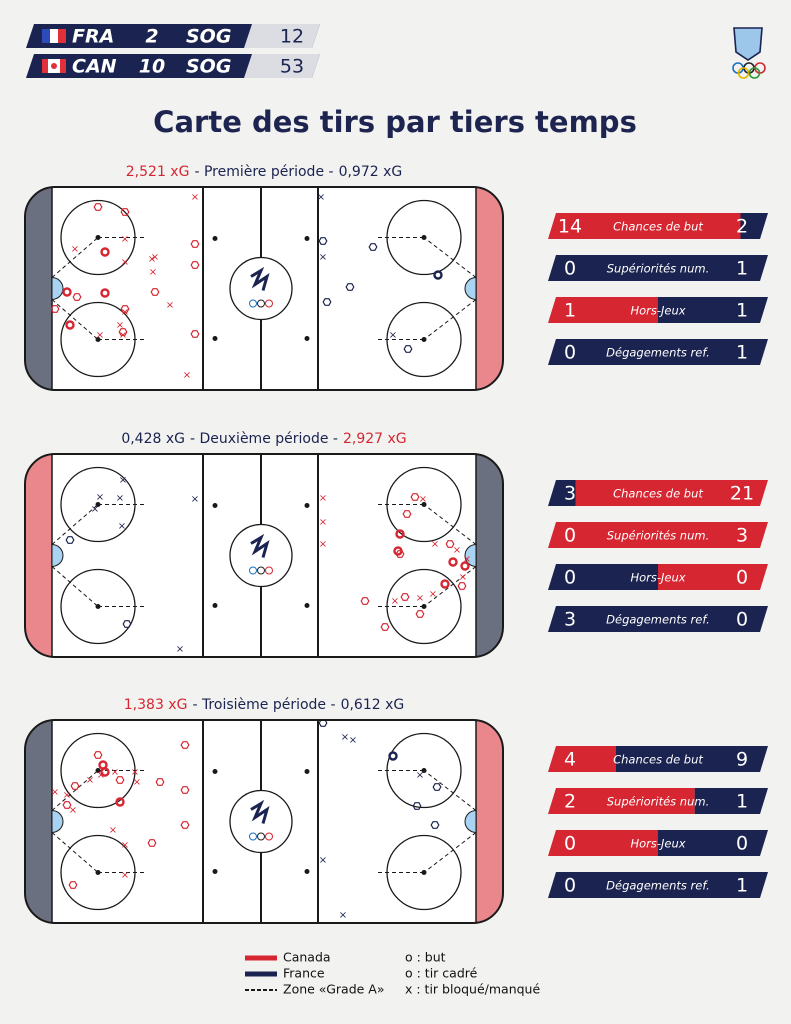  I want to click on legend-france: France, so click(304, 973).